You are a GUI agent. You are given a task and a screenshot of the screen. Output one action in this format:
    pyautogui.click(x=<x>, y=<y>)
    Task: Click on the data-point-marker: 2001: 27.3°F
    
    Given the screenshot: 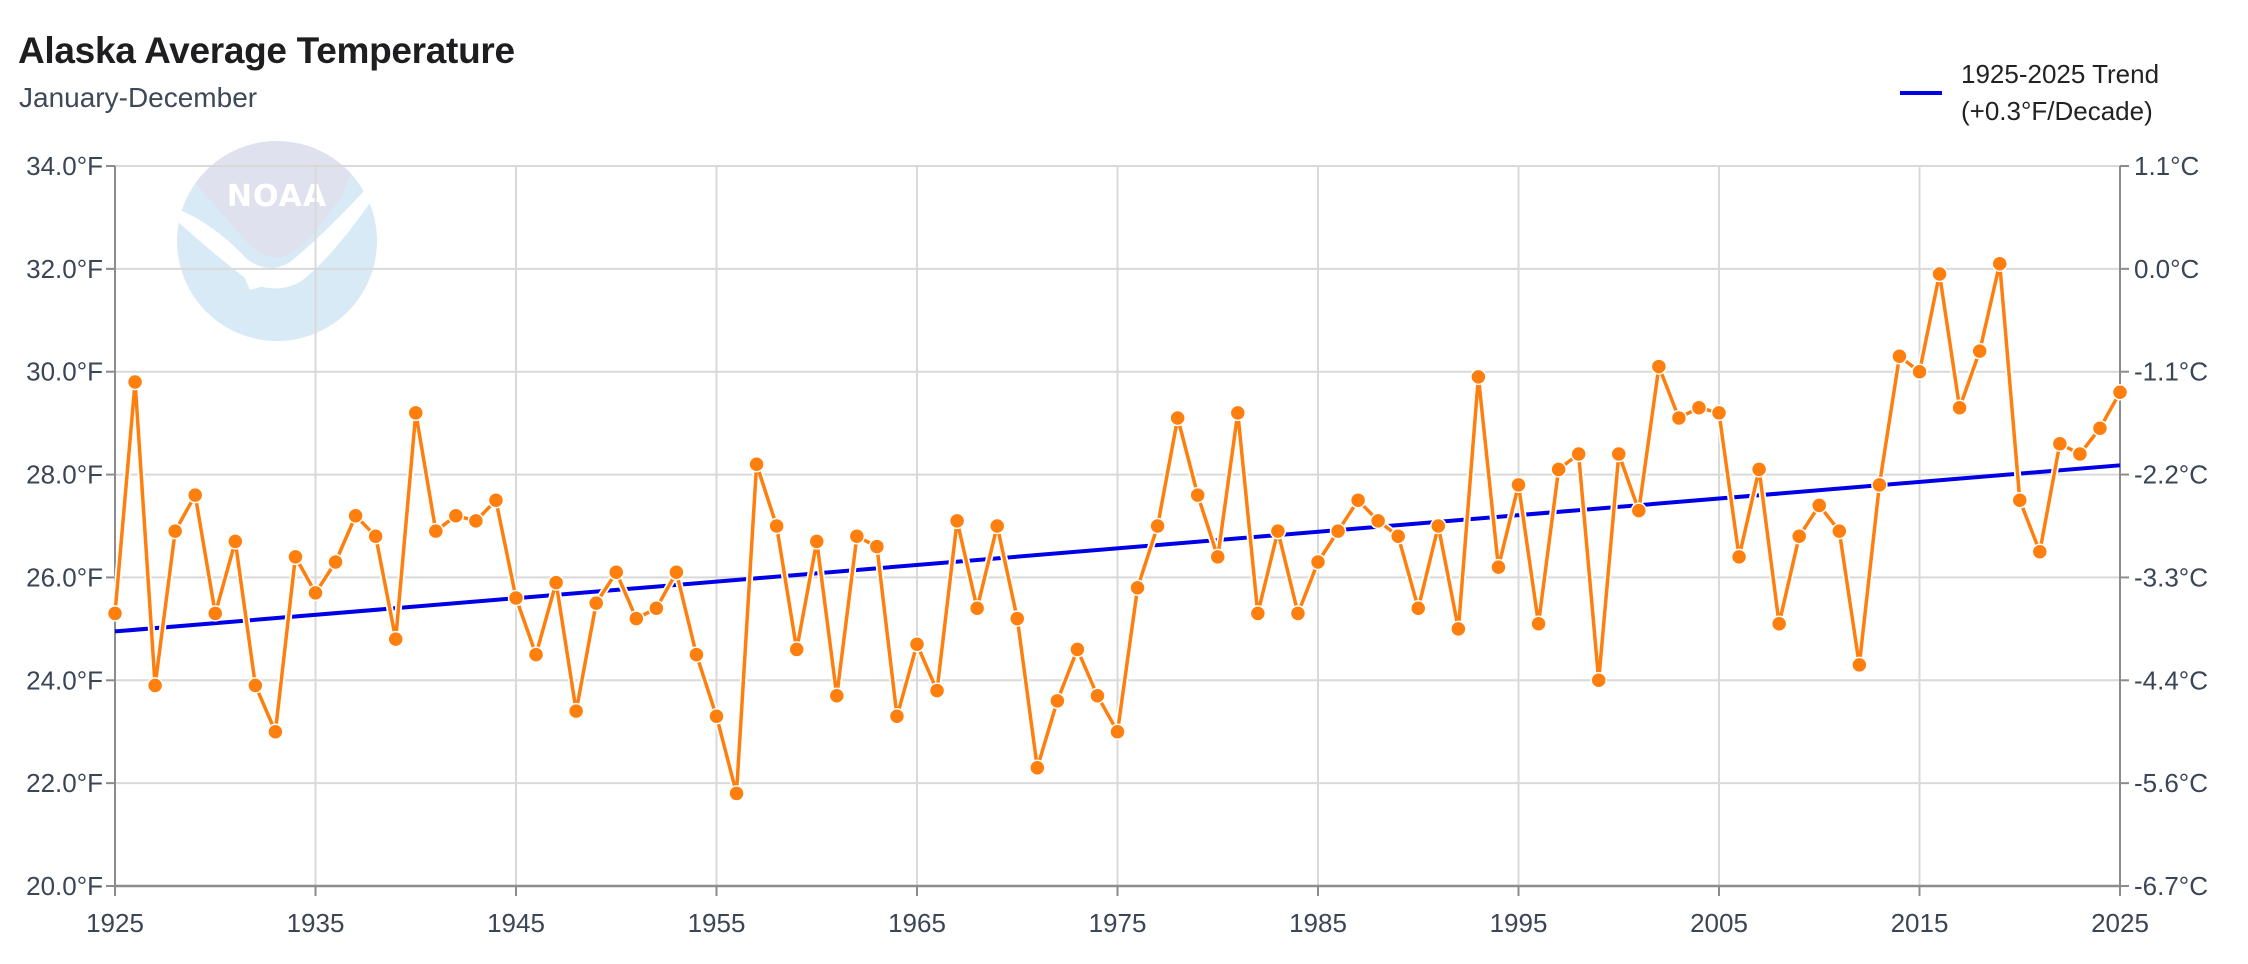 What is the action you would take?
    pyautogui.click(x=1639, y=510)
    